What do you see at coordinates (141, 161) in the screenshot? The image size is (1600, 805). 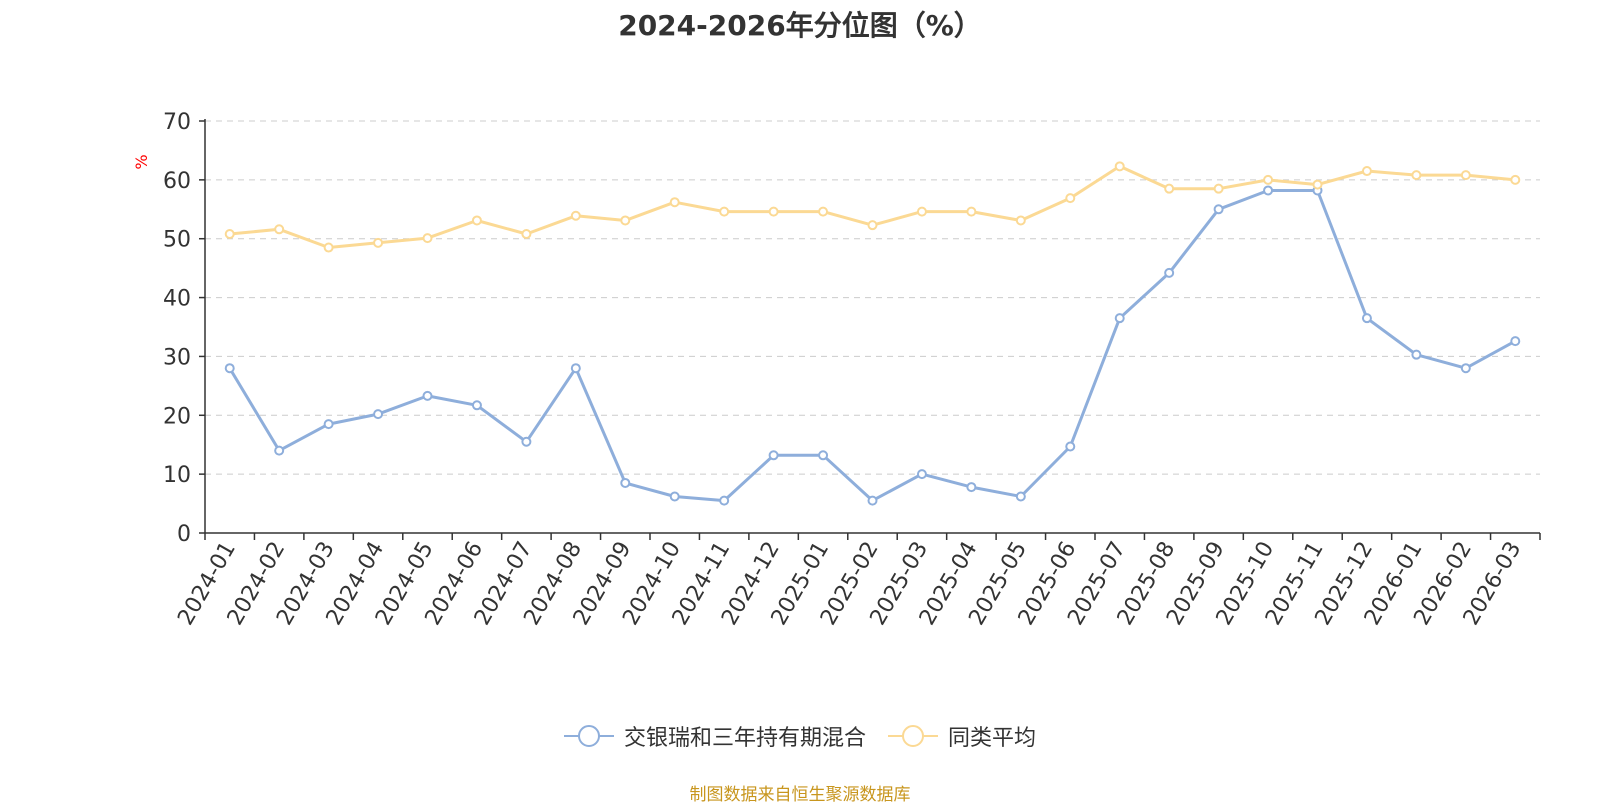 I see `y-axis-label: %` at bounding box center [141, 161].